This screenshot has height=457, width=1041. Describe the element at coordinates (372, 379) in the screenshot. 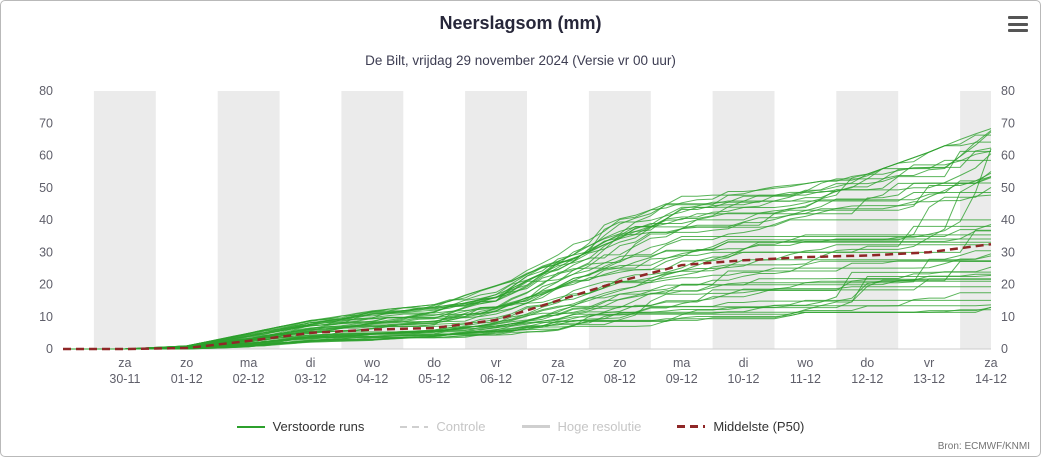

I see `svg-text: 04-12` at that location.